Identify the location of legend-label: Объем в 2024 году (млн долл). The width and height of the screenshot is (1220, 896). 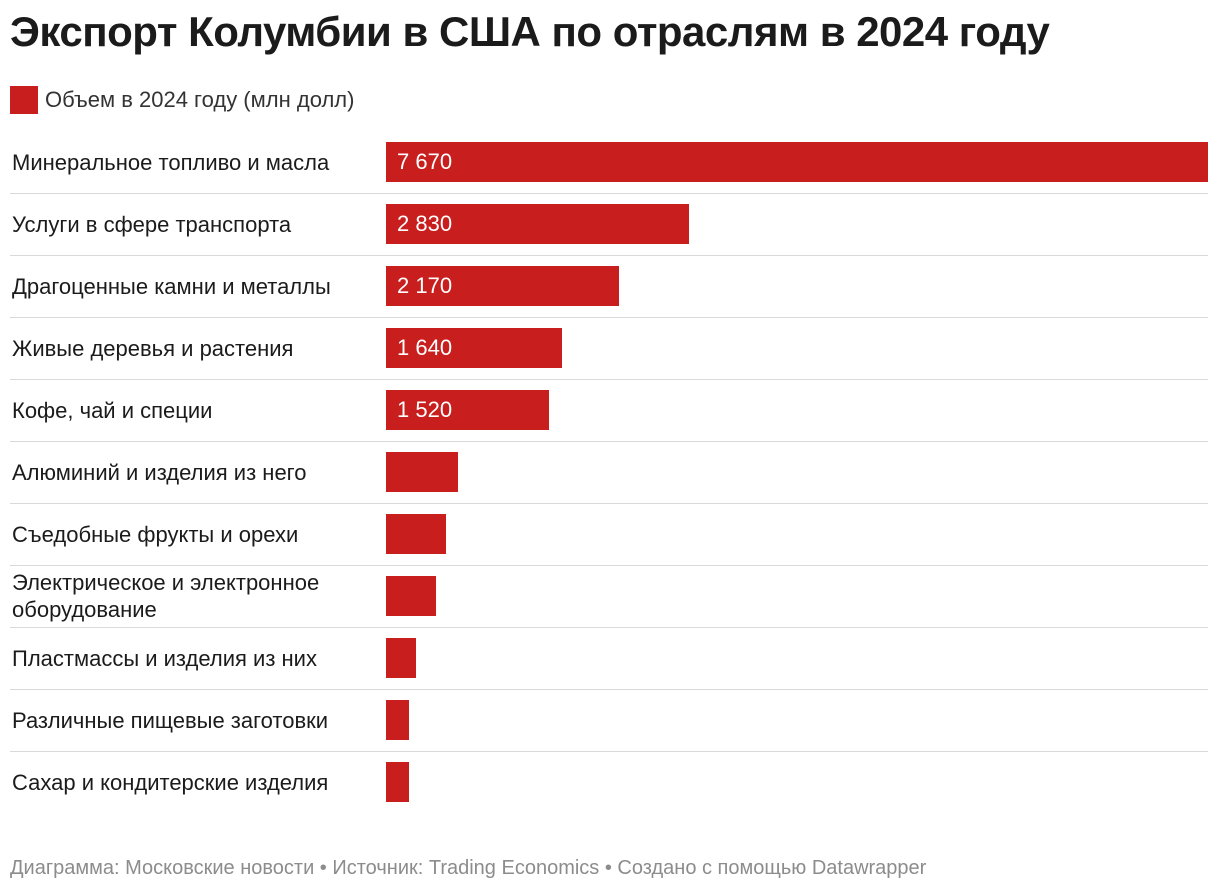
(200, 99).